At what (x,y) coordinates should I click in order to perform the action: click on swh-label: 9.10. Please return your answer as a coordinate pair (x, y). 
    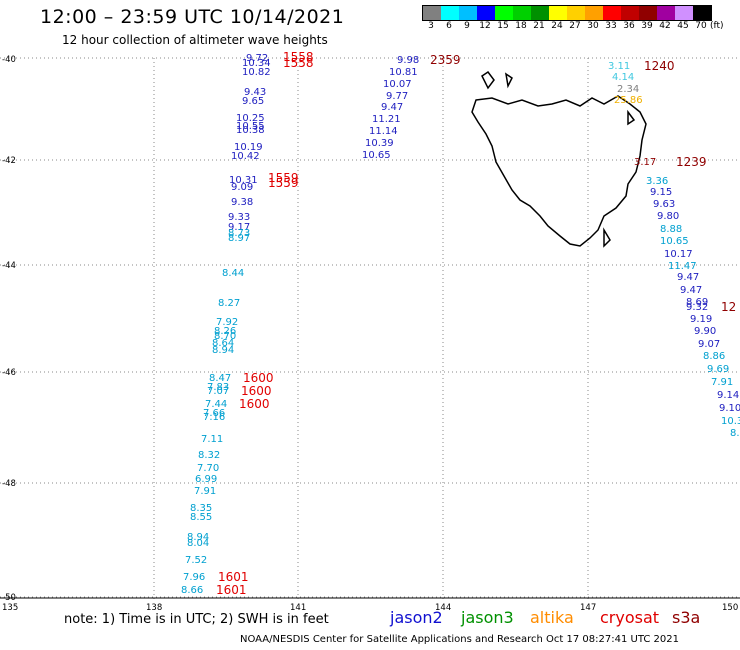
    Looking at the image, I should click on (729, 408).